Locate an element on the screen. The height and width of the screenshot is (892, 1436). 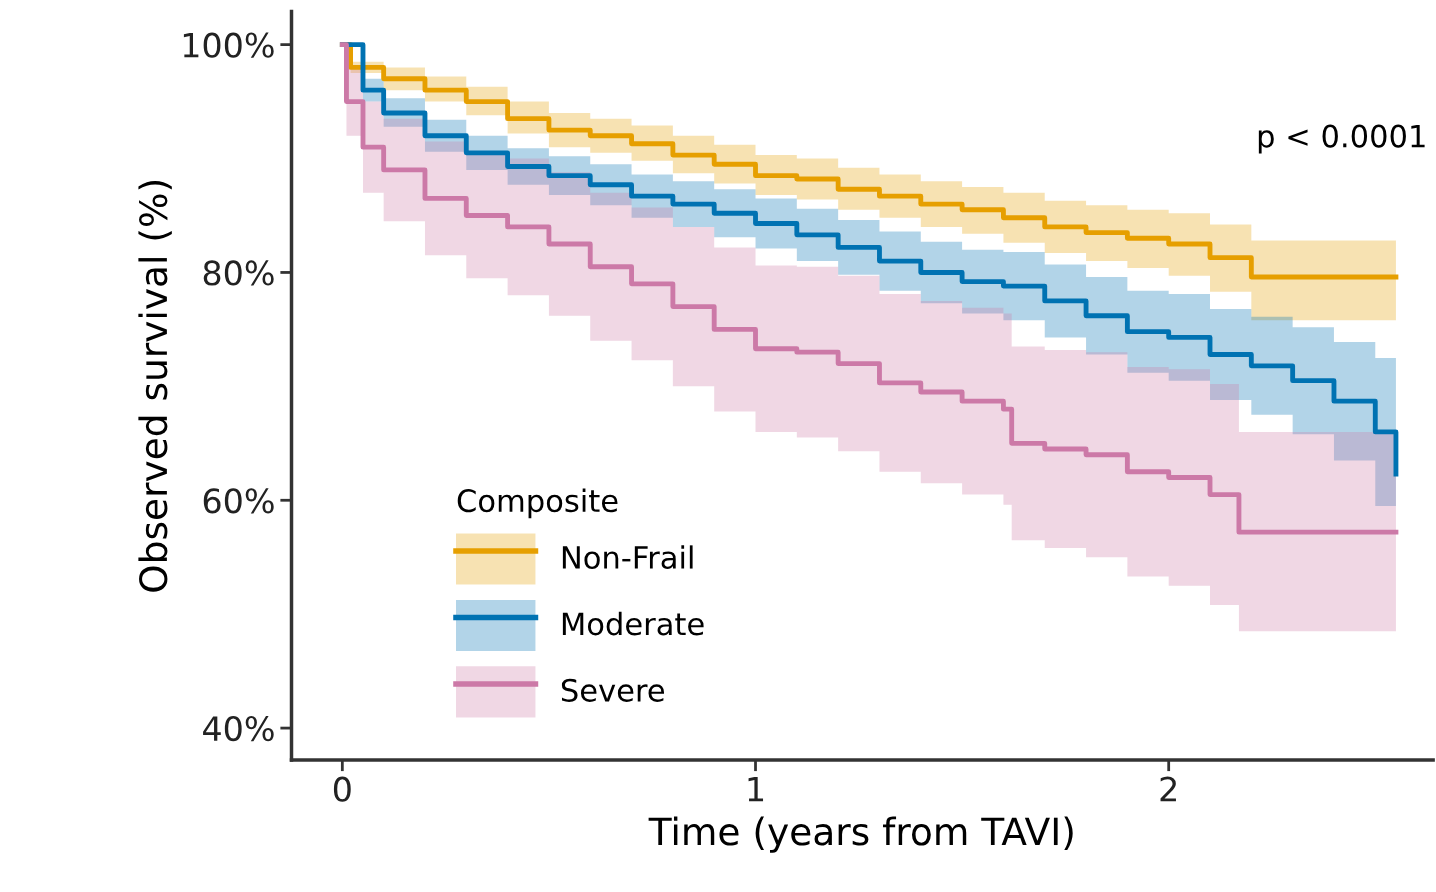
legend-label: Moderate is located at coordinates (633, 623).